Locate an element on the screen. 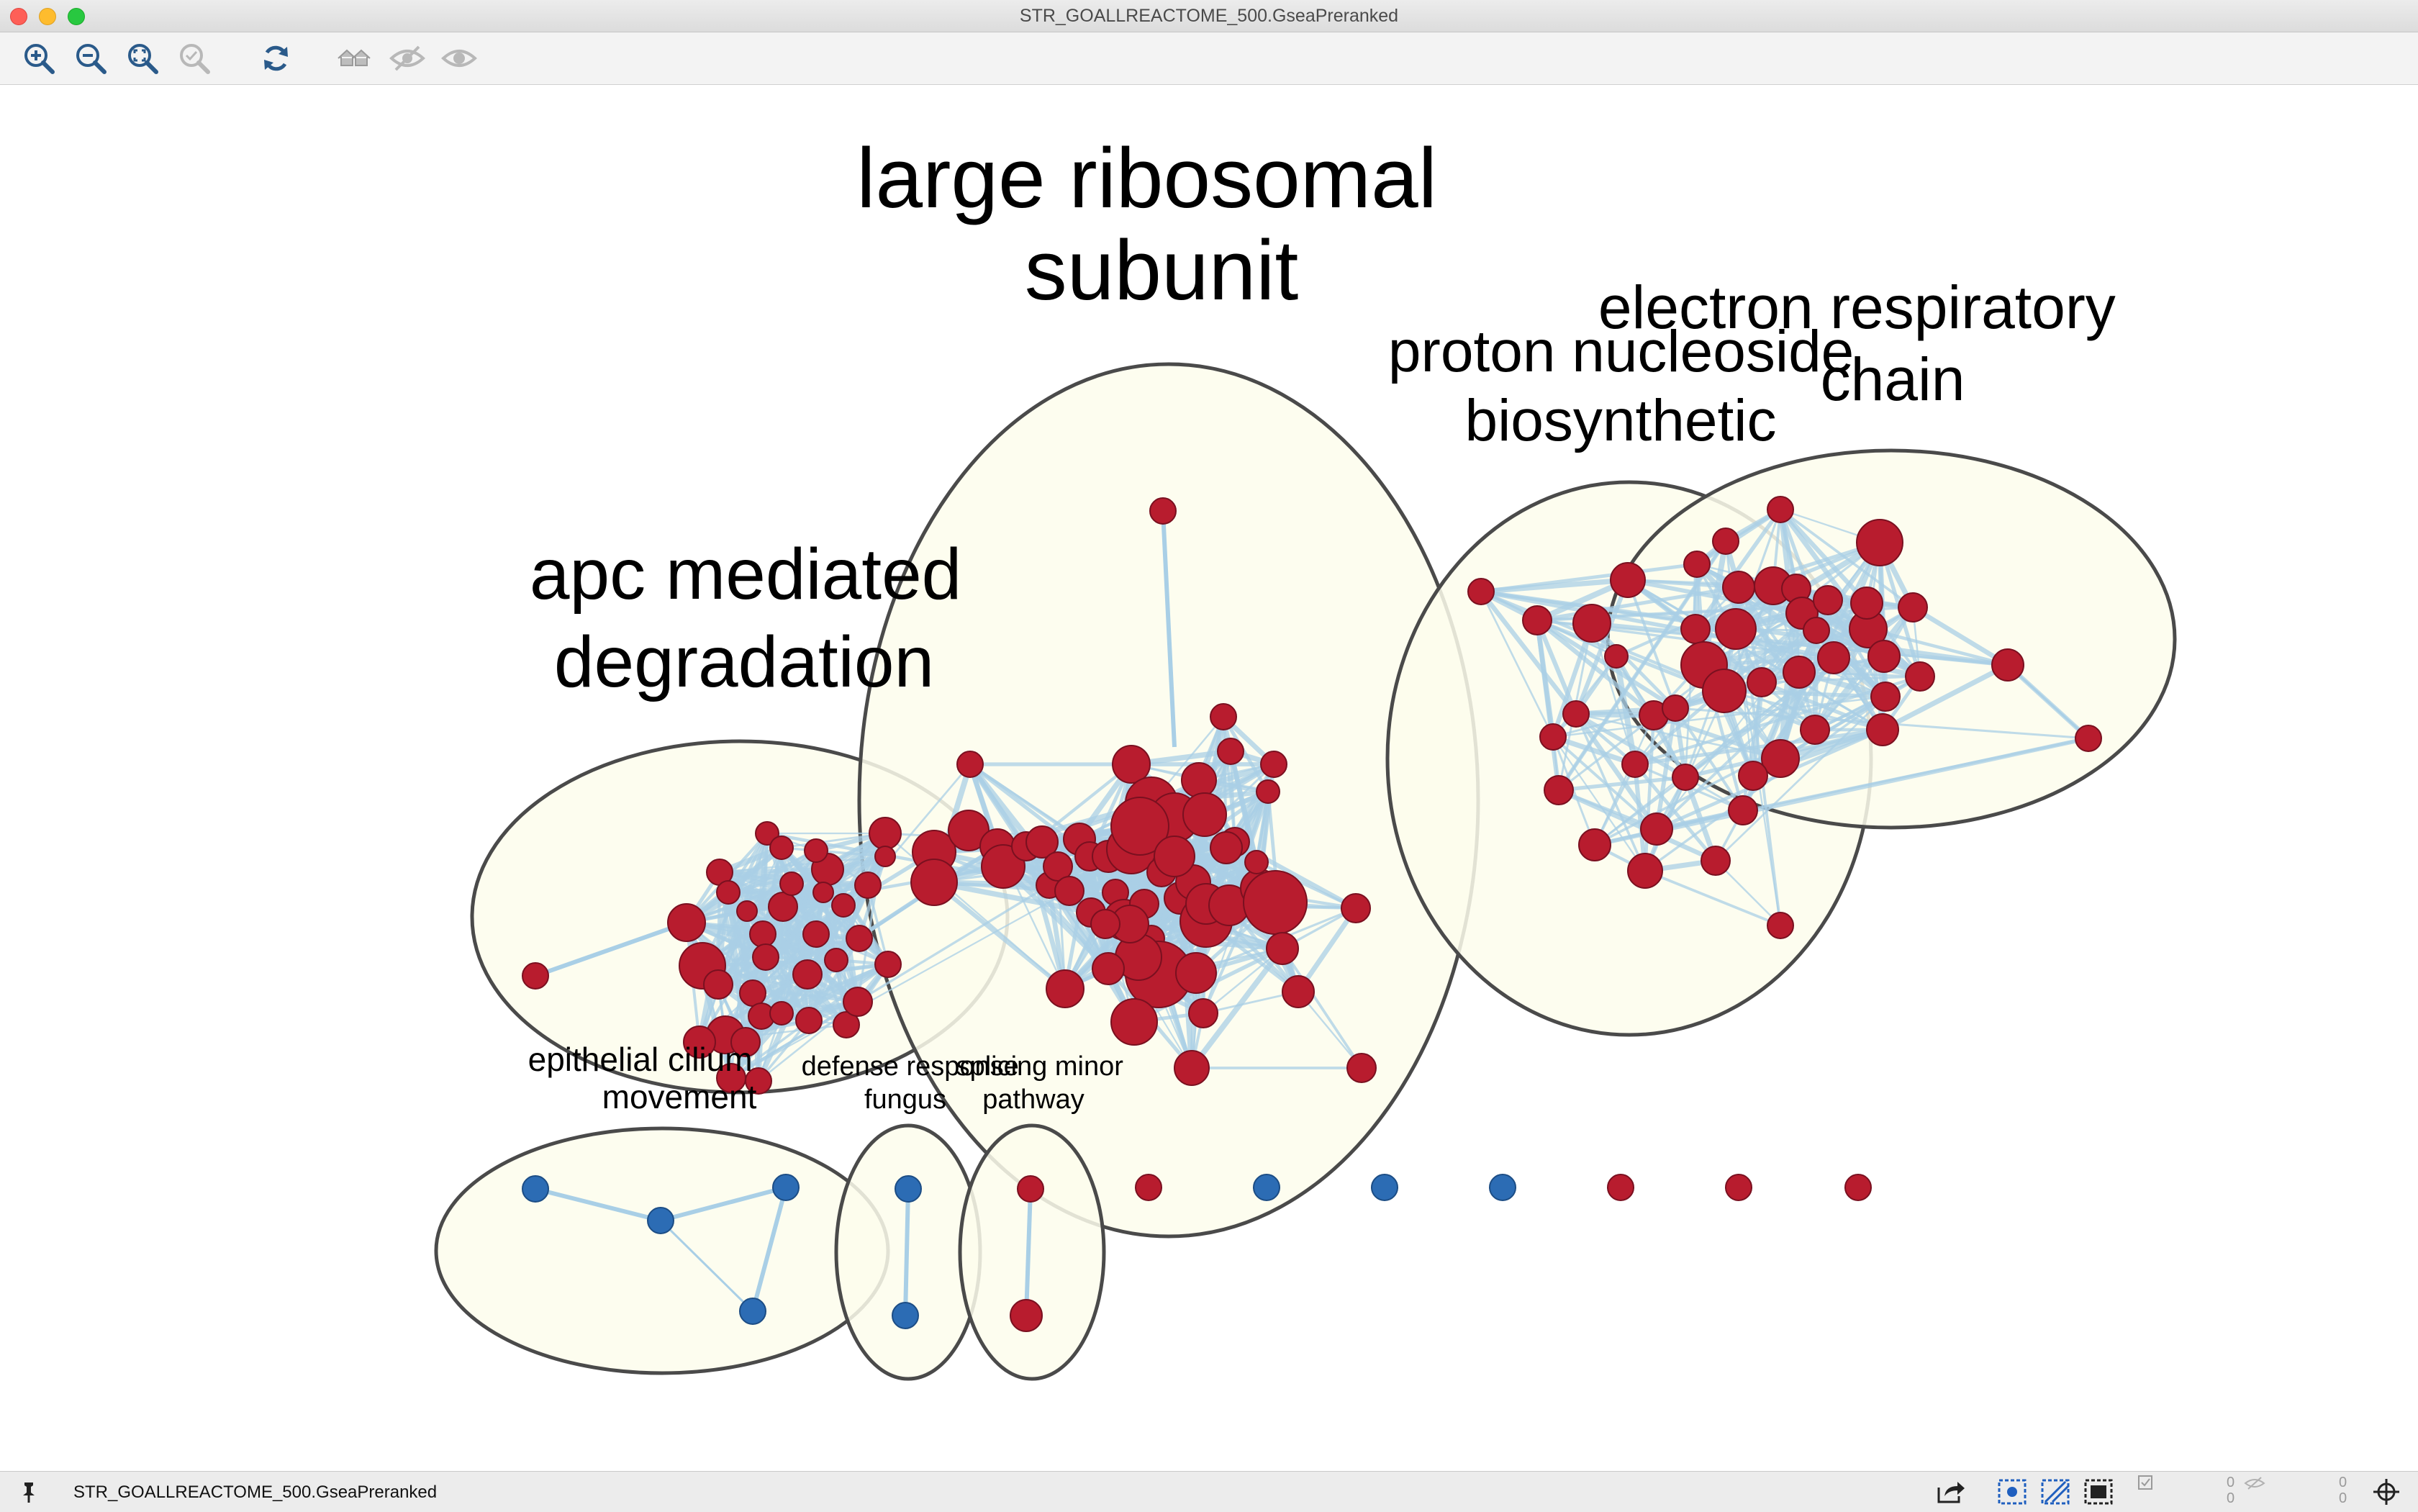 The height and width of the screenshot is (1512, 2418). zoom-out-button is located at coordinates (90, 59).